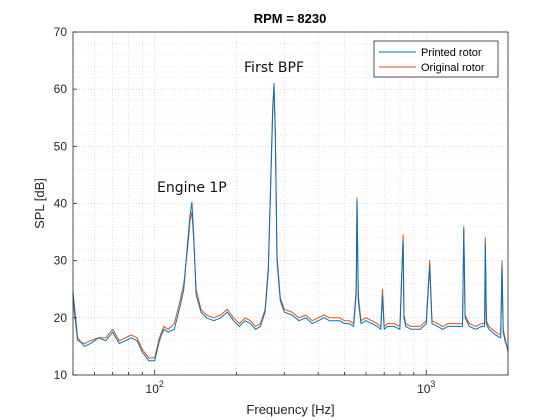 This screenshot has height=420, width=560. I want to click on y-tick-label: 30, so click(61, 261).